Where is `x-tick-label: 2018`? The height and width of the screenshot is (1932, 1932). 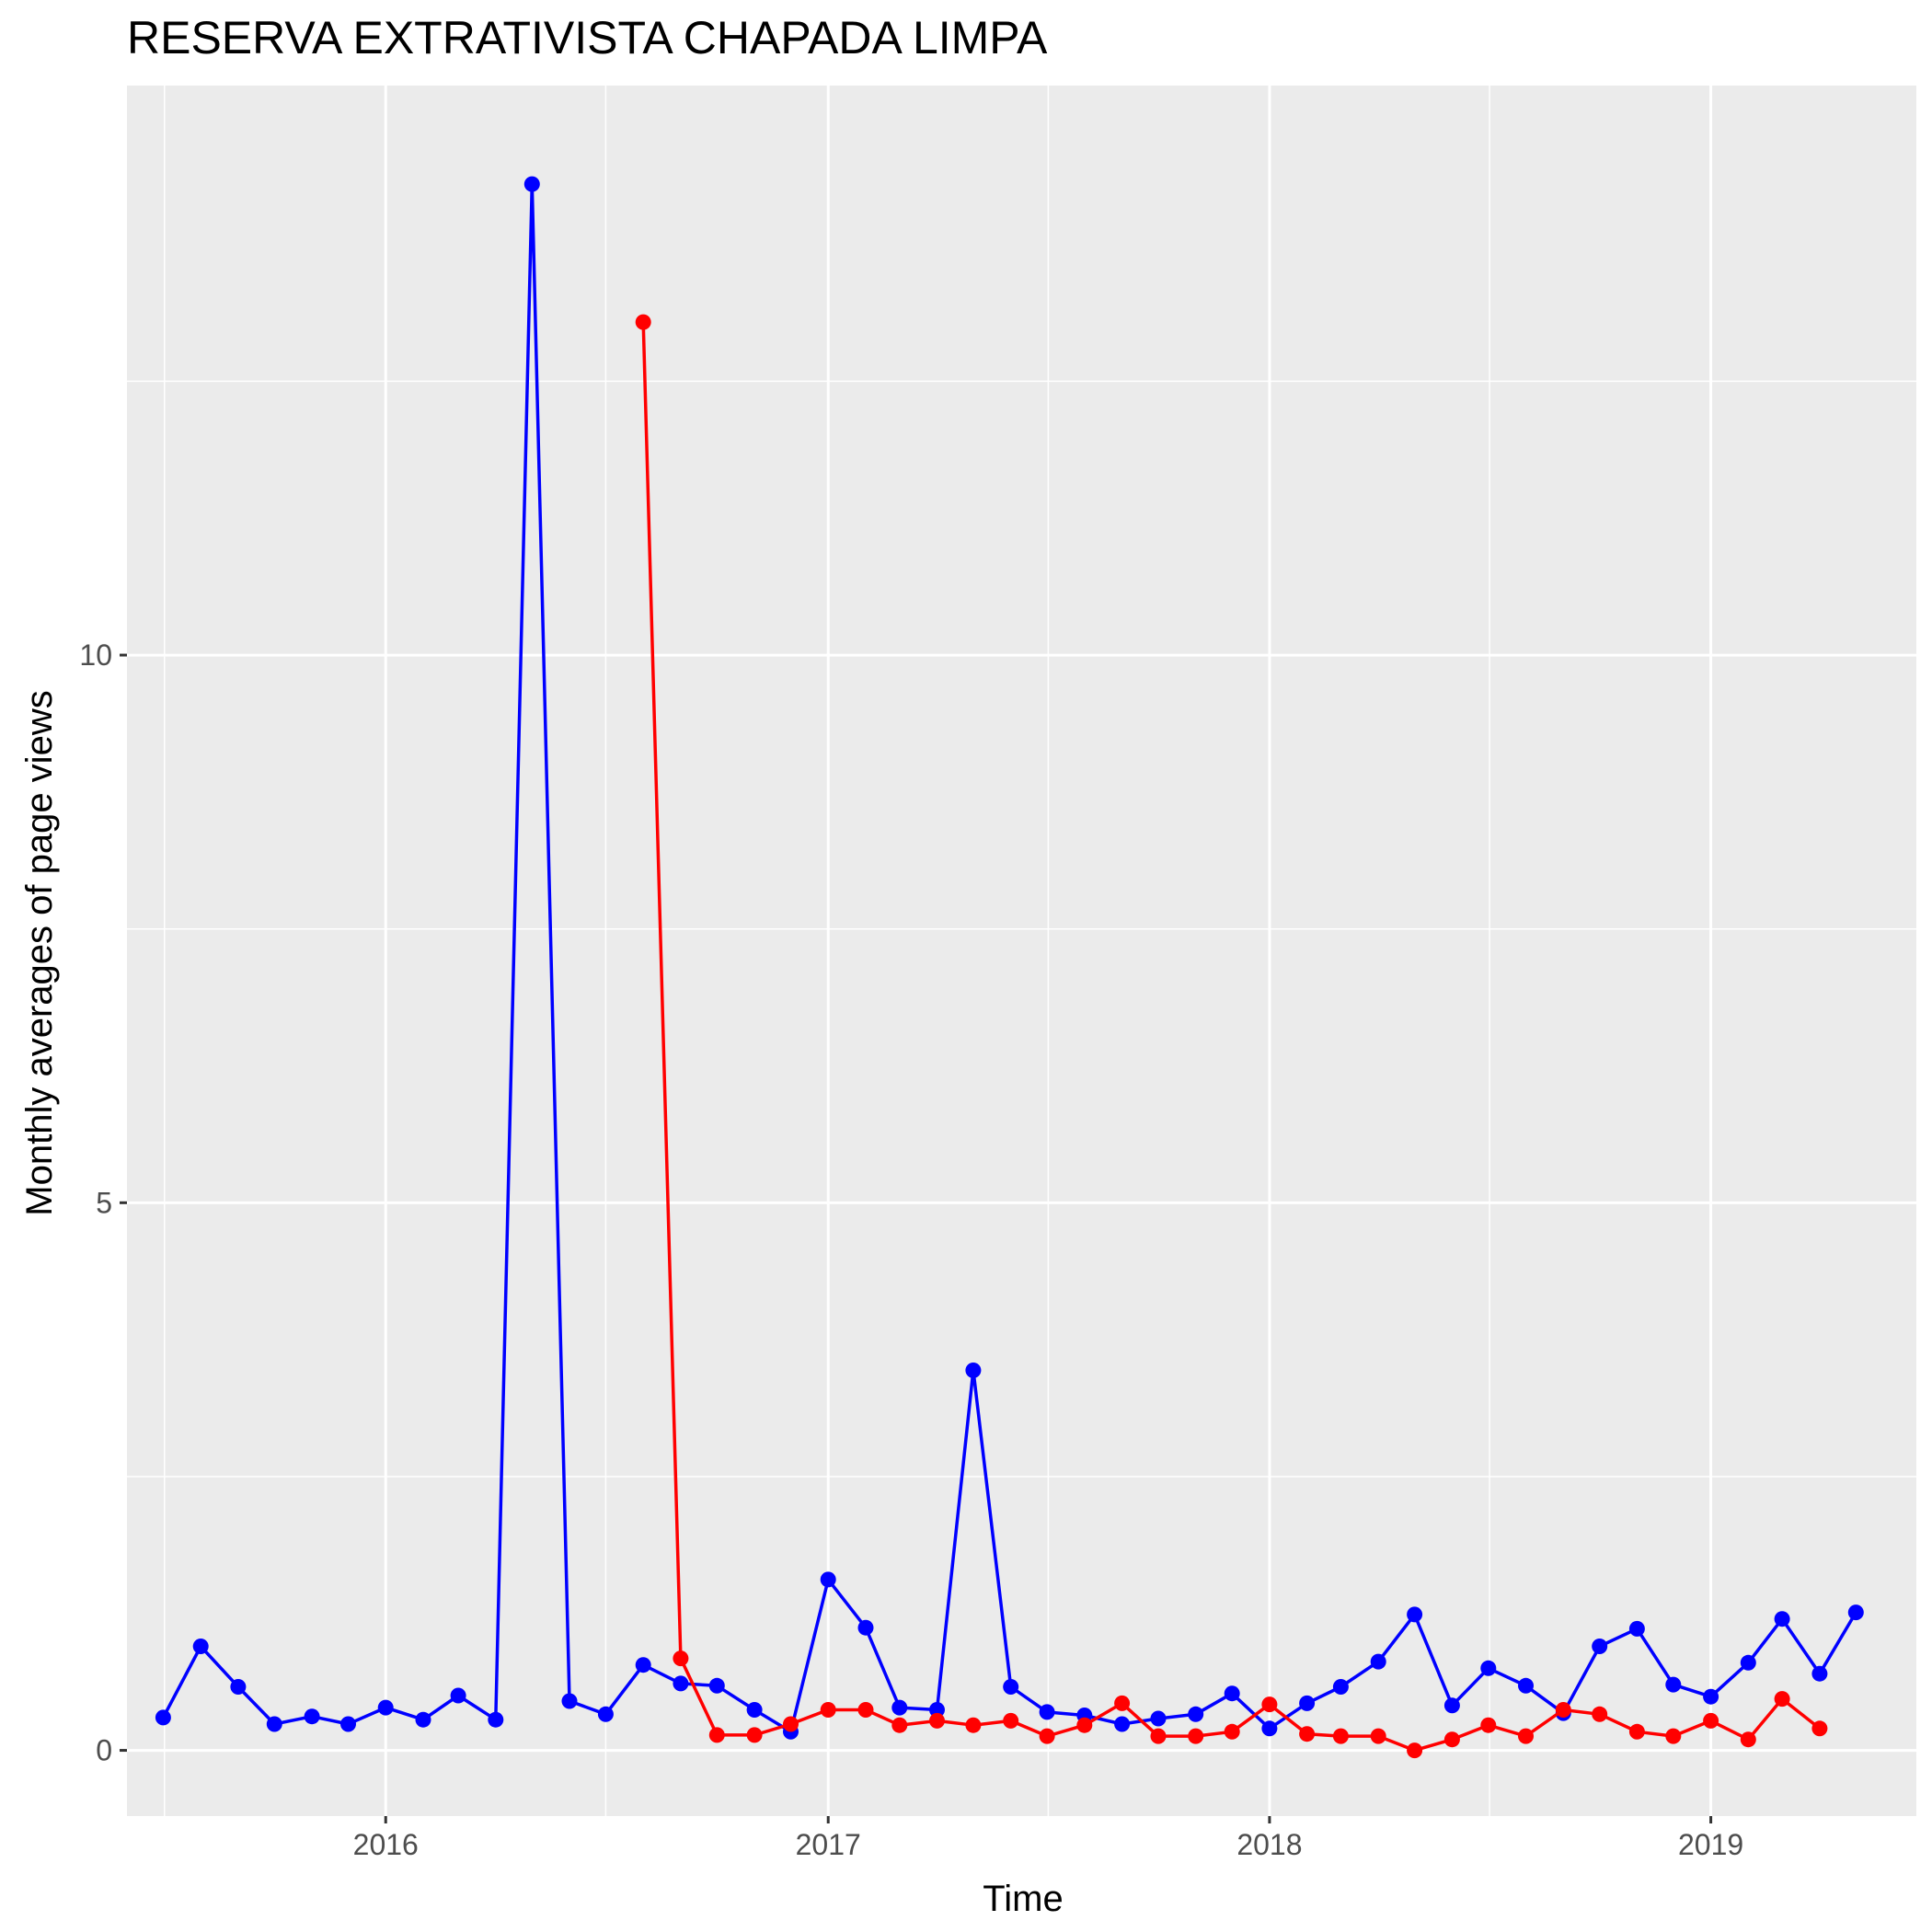
x-tick-label: 2018 is located at coordinates (1269, 1844).